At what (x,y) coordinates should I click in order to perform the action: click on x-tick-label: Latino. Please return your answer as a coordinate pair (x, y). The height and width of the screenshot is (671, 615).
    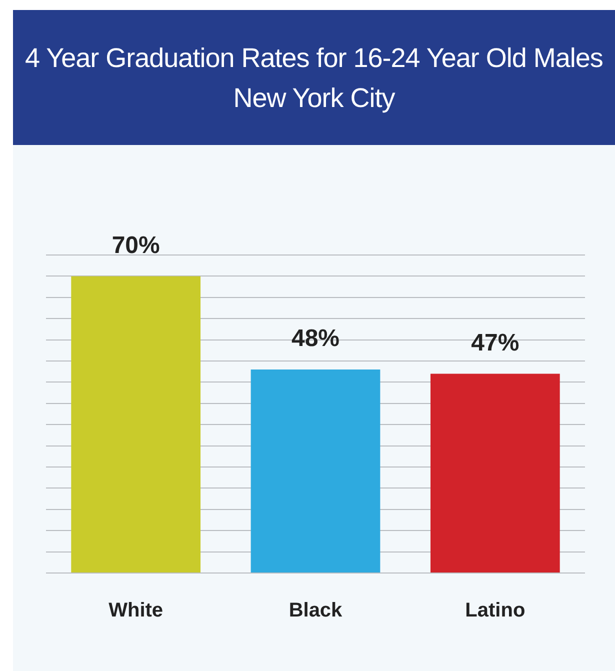
    Looking at the image, I should click on (495, 611).